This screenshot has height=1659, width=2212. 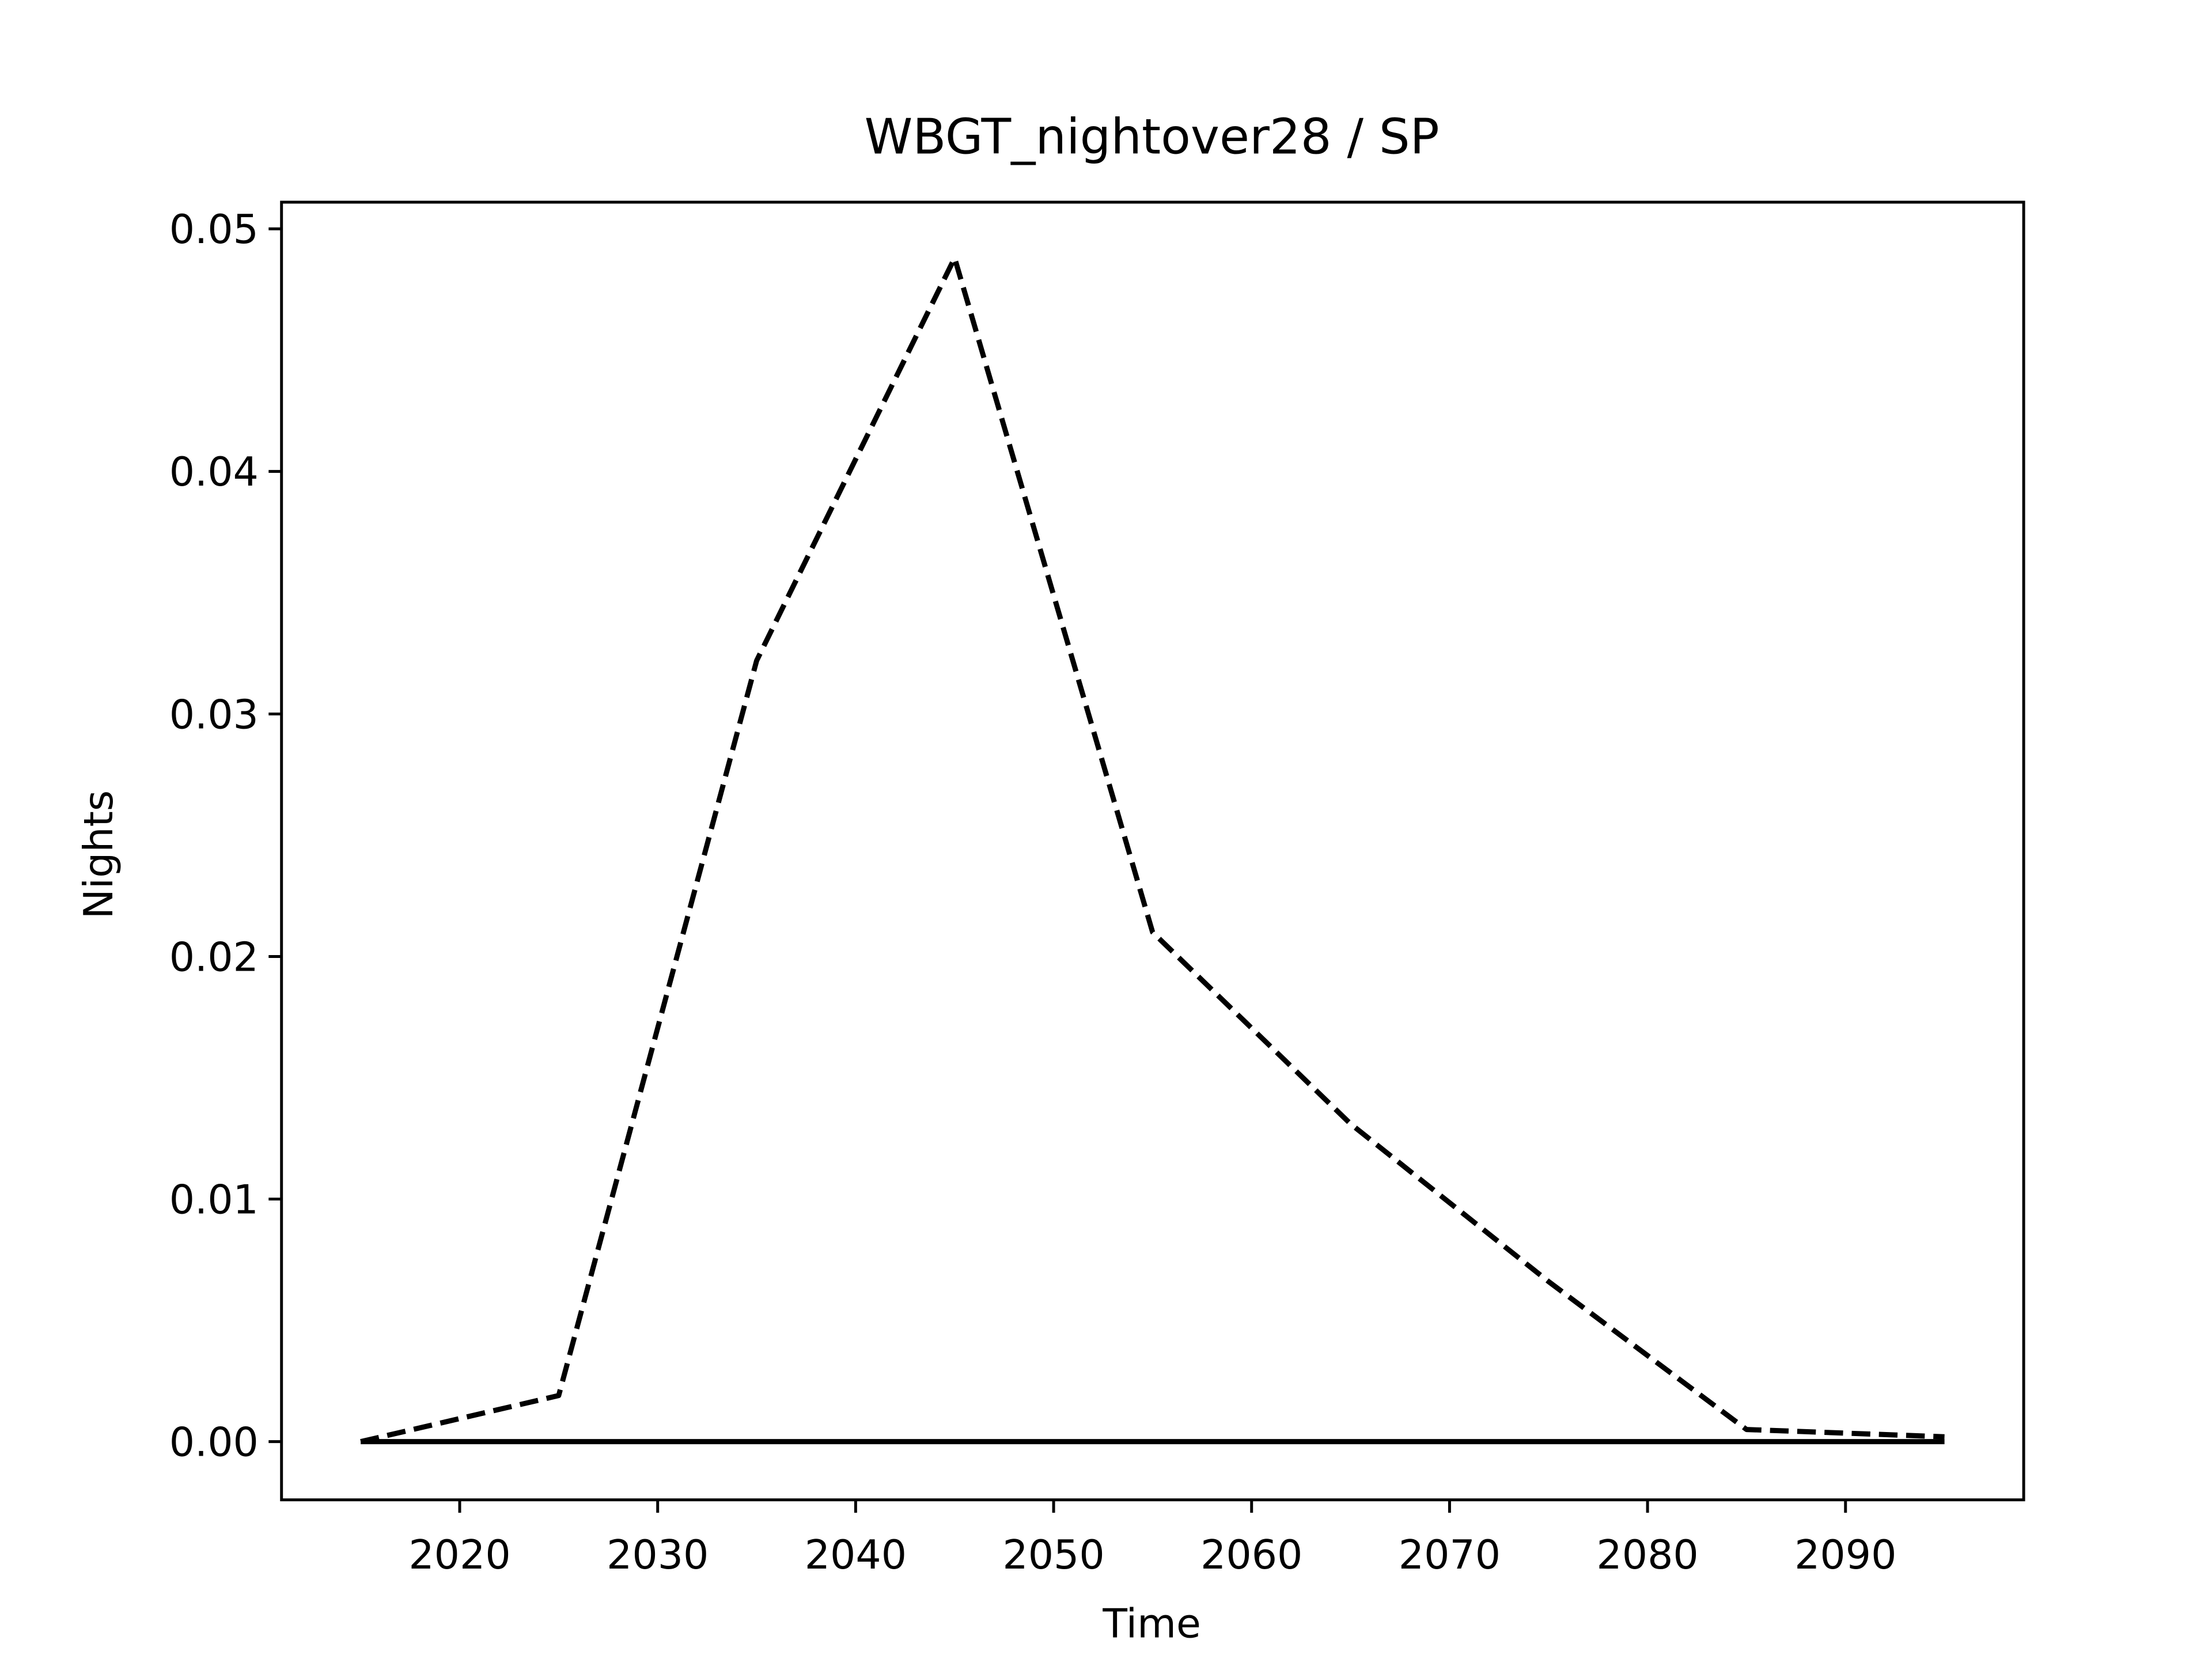 What do you see at coordinates (856, 1555) in the screenshot?
I see `x-tick-label: 2040` at bounding box center [856, 1555].